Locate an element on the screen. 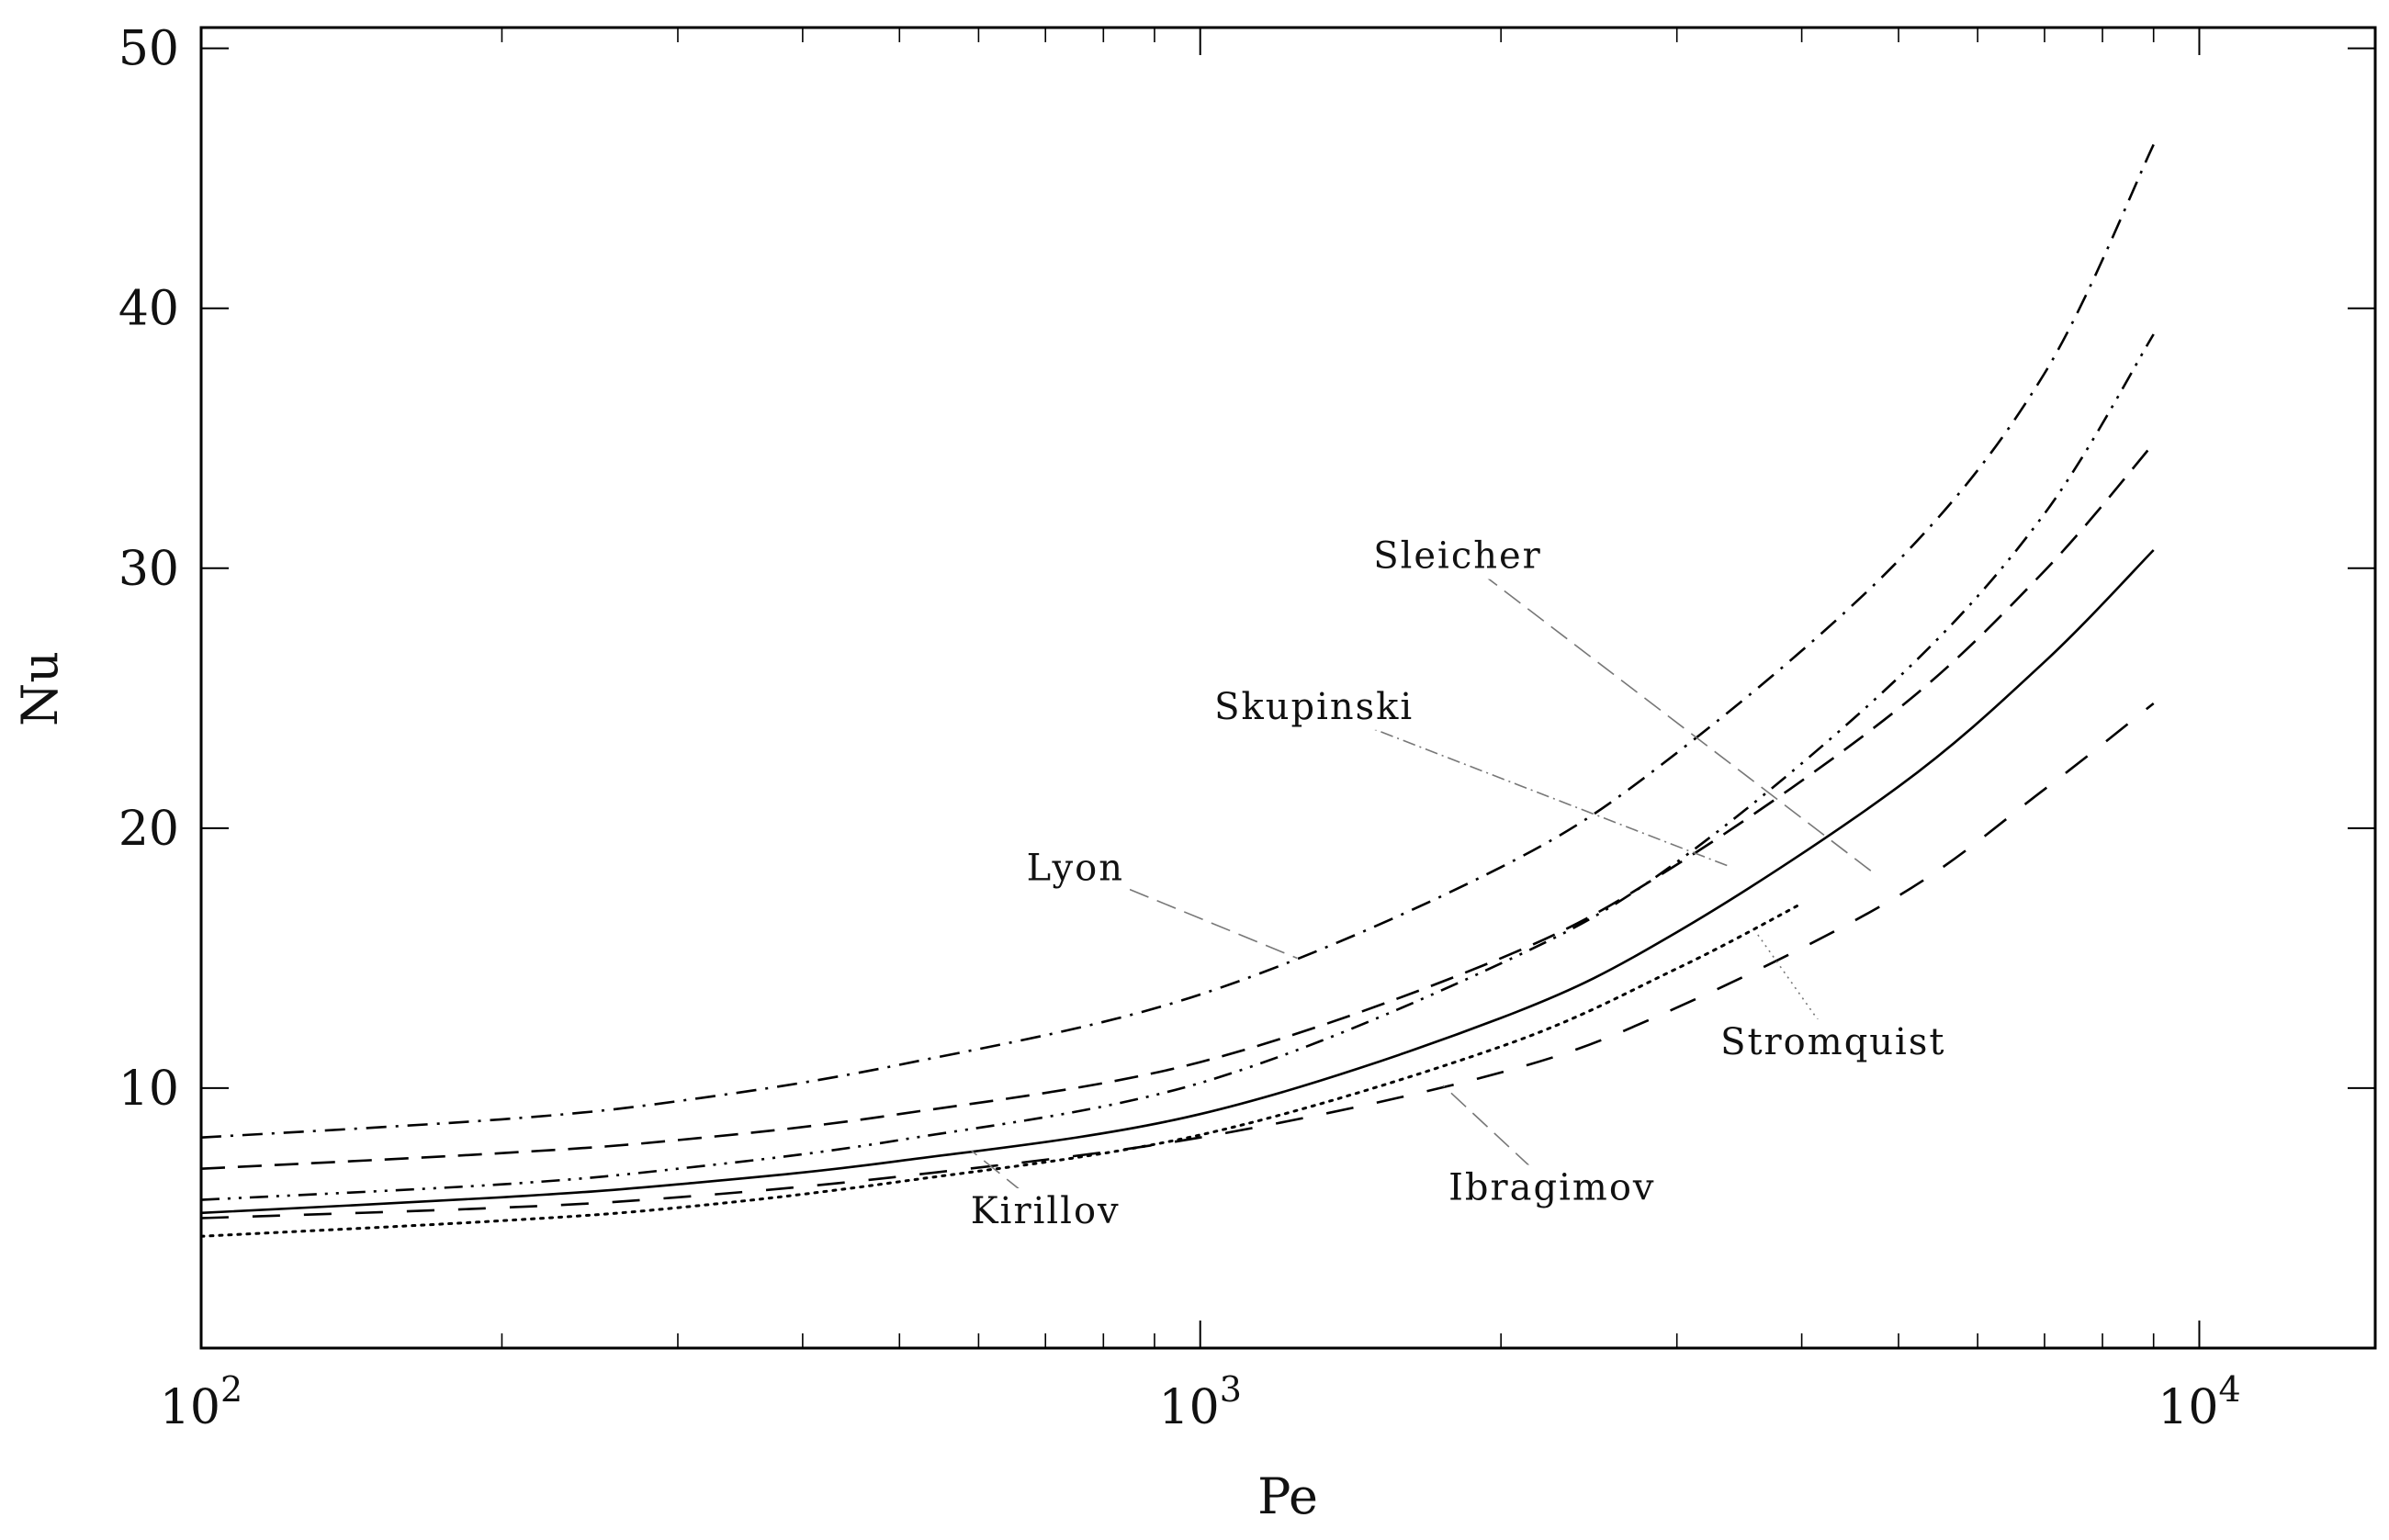  x-tick-label: 10³ is located at coordinates (1201, 1402).